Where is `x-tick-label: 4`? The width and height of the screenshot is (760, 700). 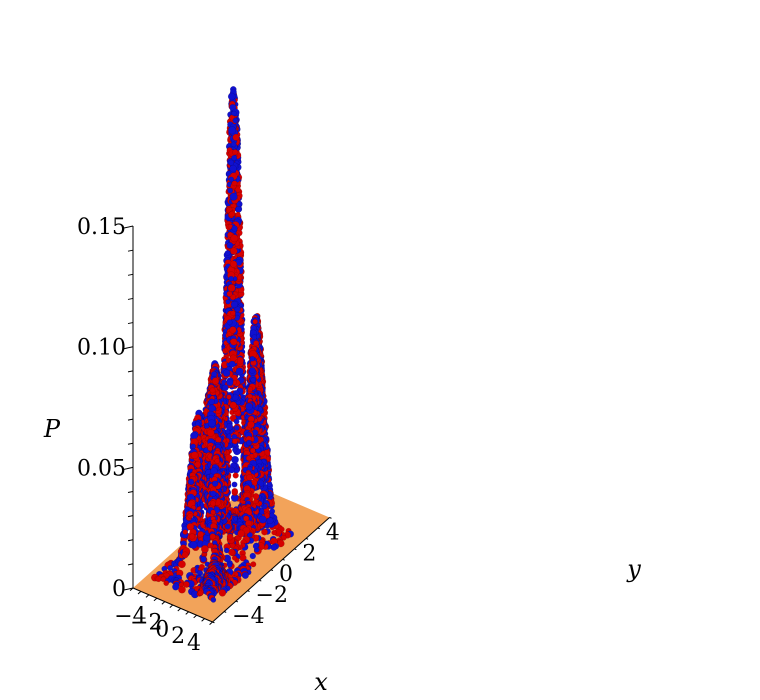 x-tick-label: 4 is located at coordinates (194, 643).